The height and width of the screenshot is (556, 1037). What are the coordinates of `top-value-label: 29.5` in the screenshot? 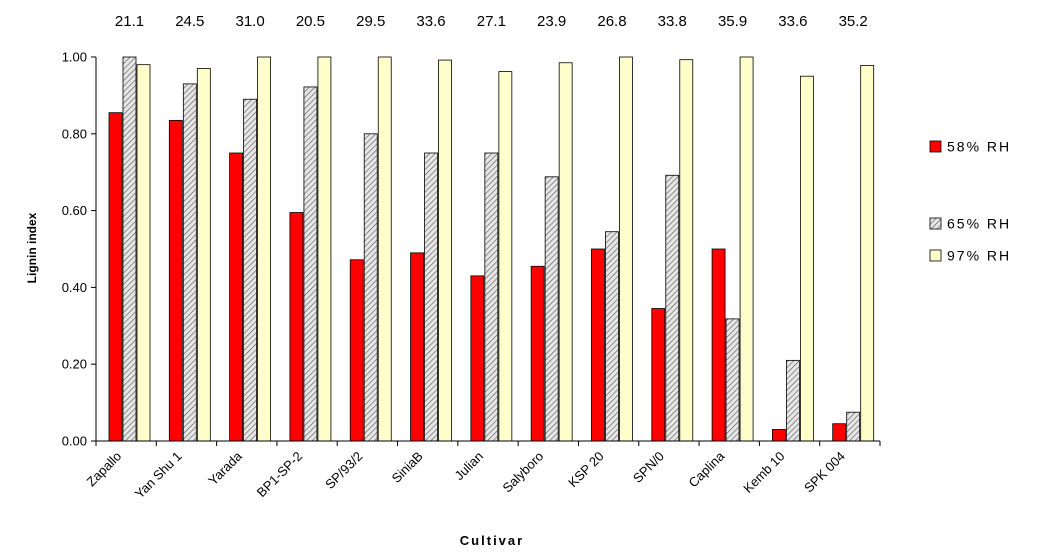 It's located at (370, 21).